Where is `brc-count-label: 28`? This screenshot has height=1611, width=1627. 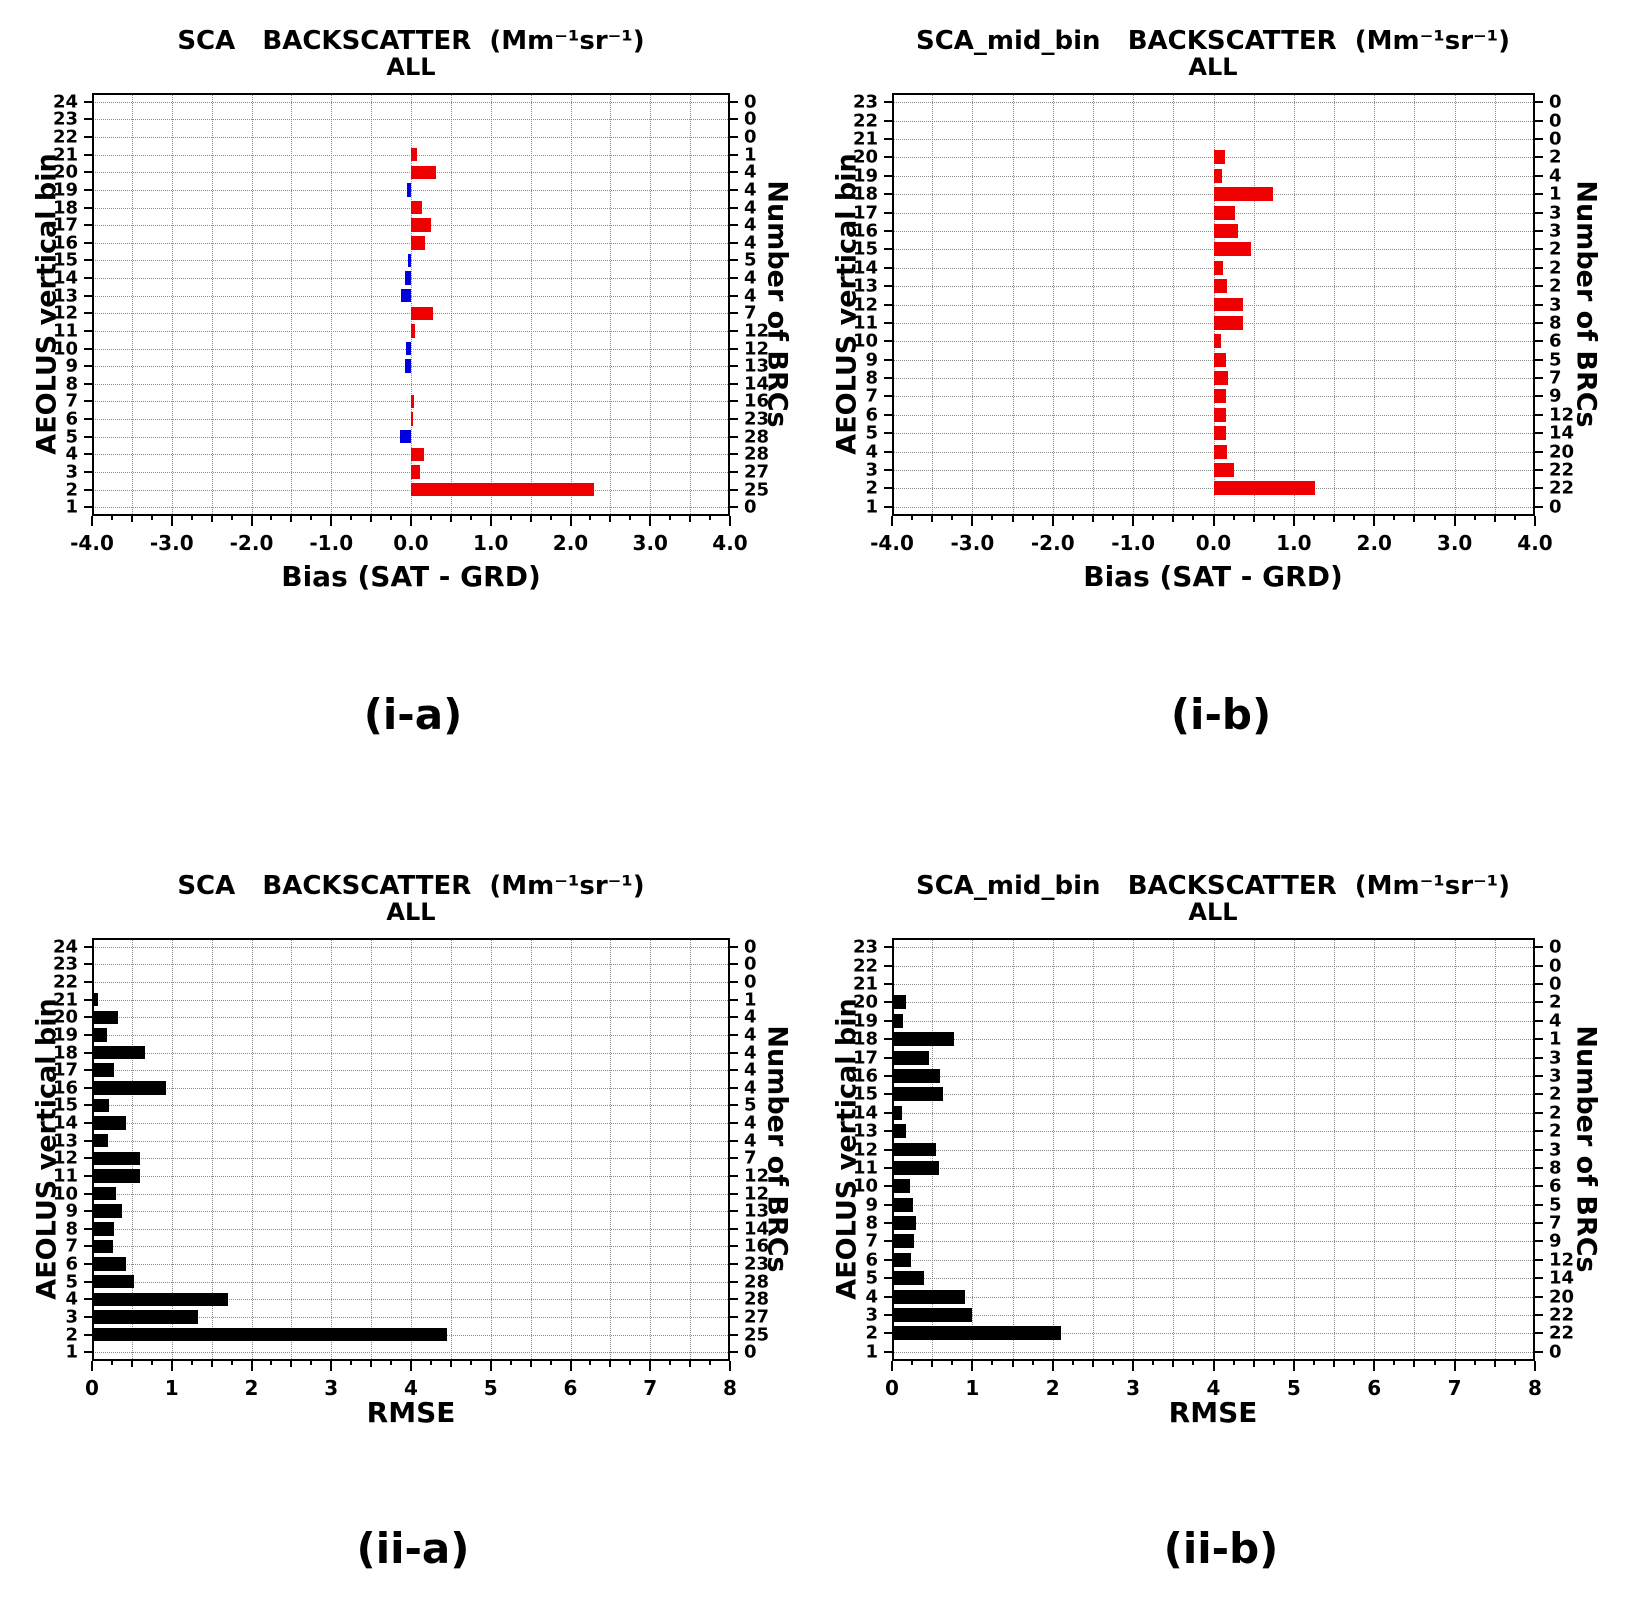
brc-count-label: 28 is located at coordinates (757, 454).